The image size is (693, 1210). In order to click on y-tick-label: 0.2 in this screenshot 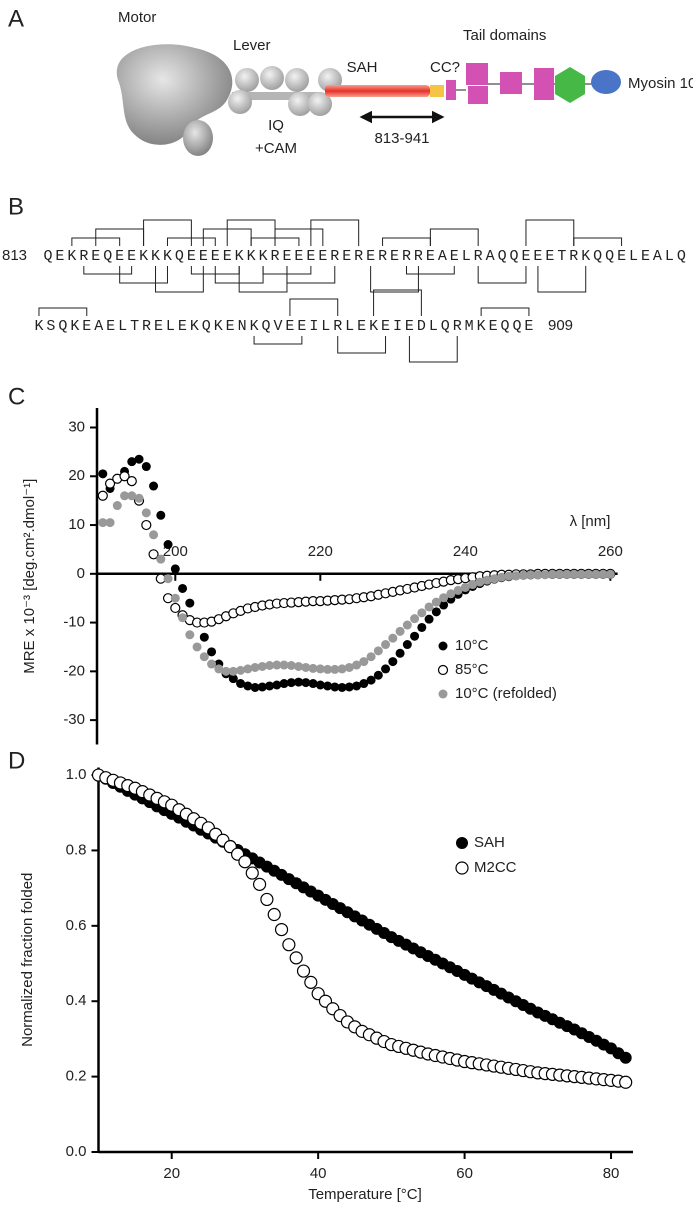, I will do `click(76, 1076)`.